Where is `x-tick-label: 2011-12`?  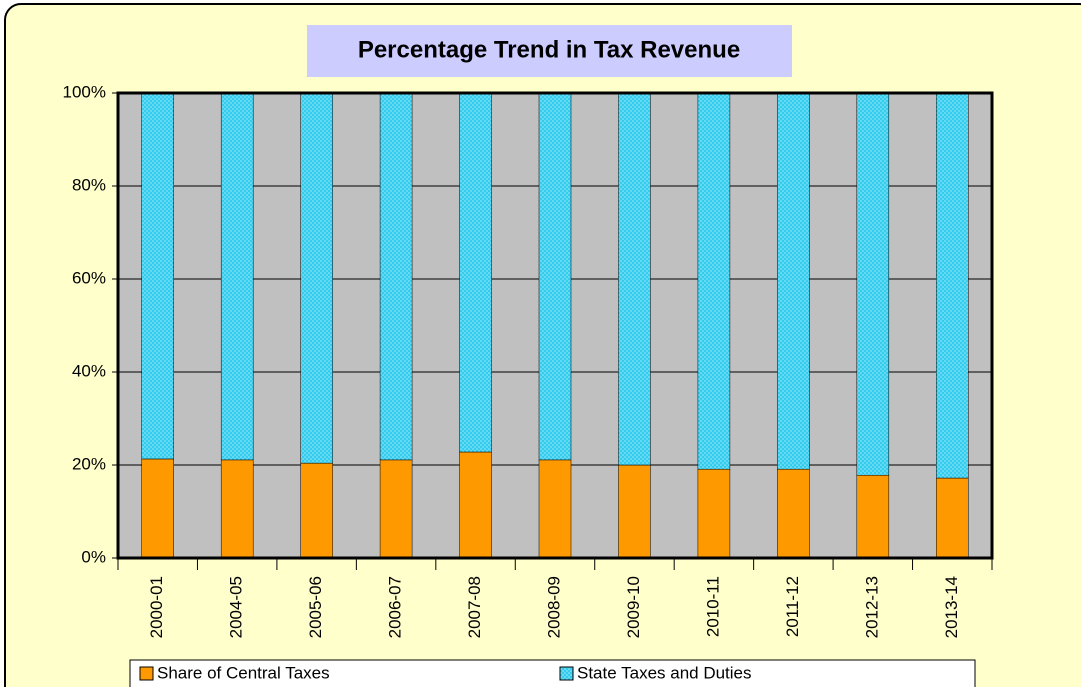 x-tick-label: 2011-12 is located at coordinates (792, 606).